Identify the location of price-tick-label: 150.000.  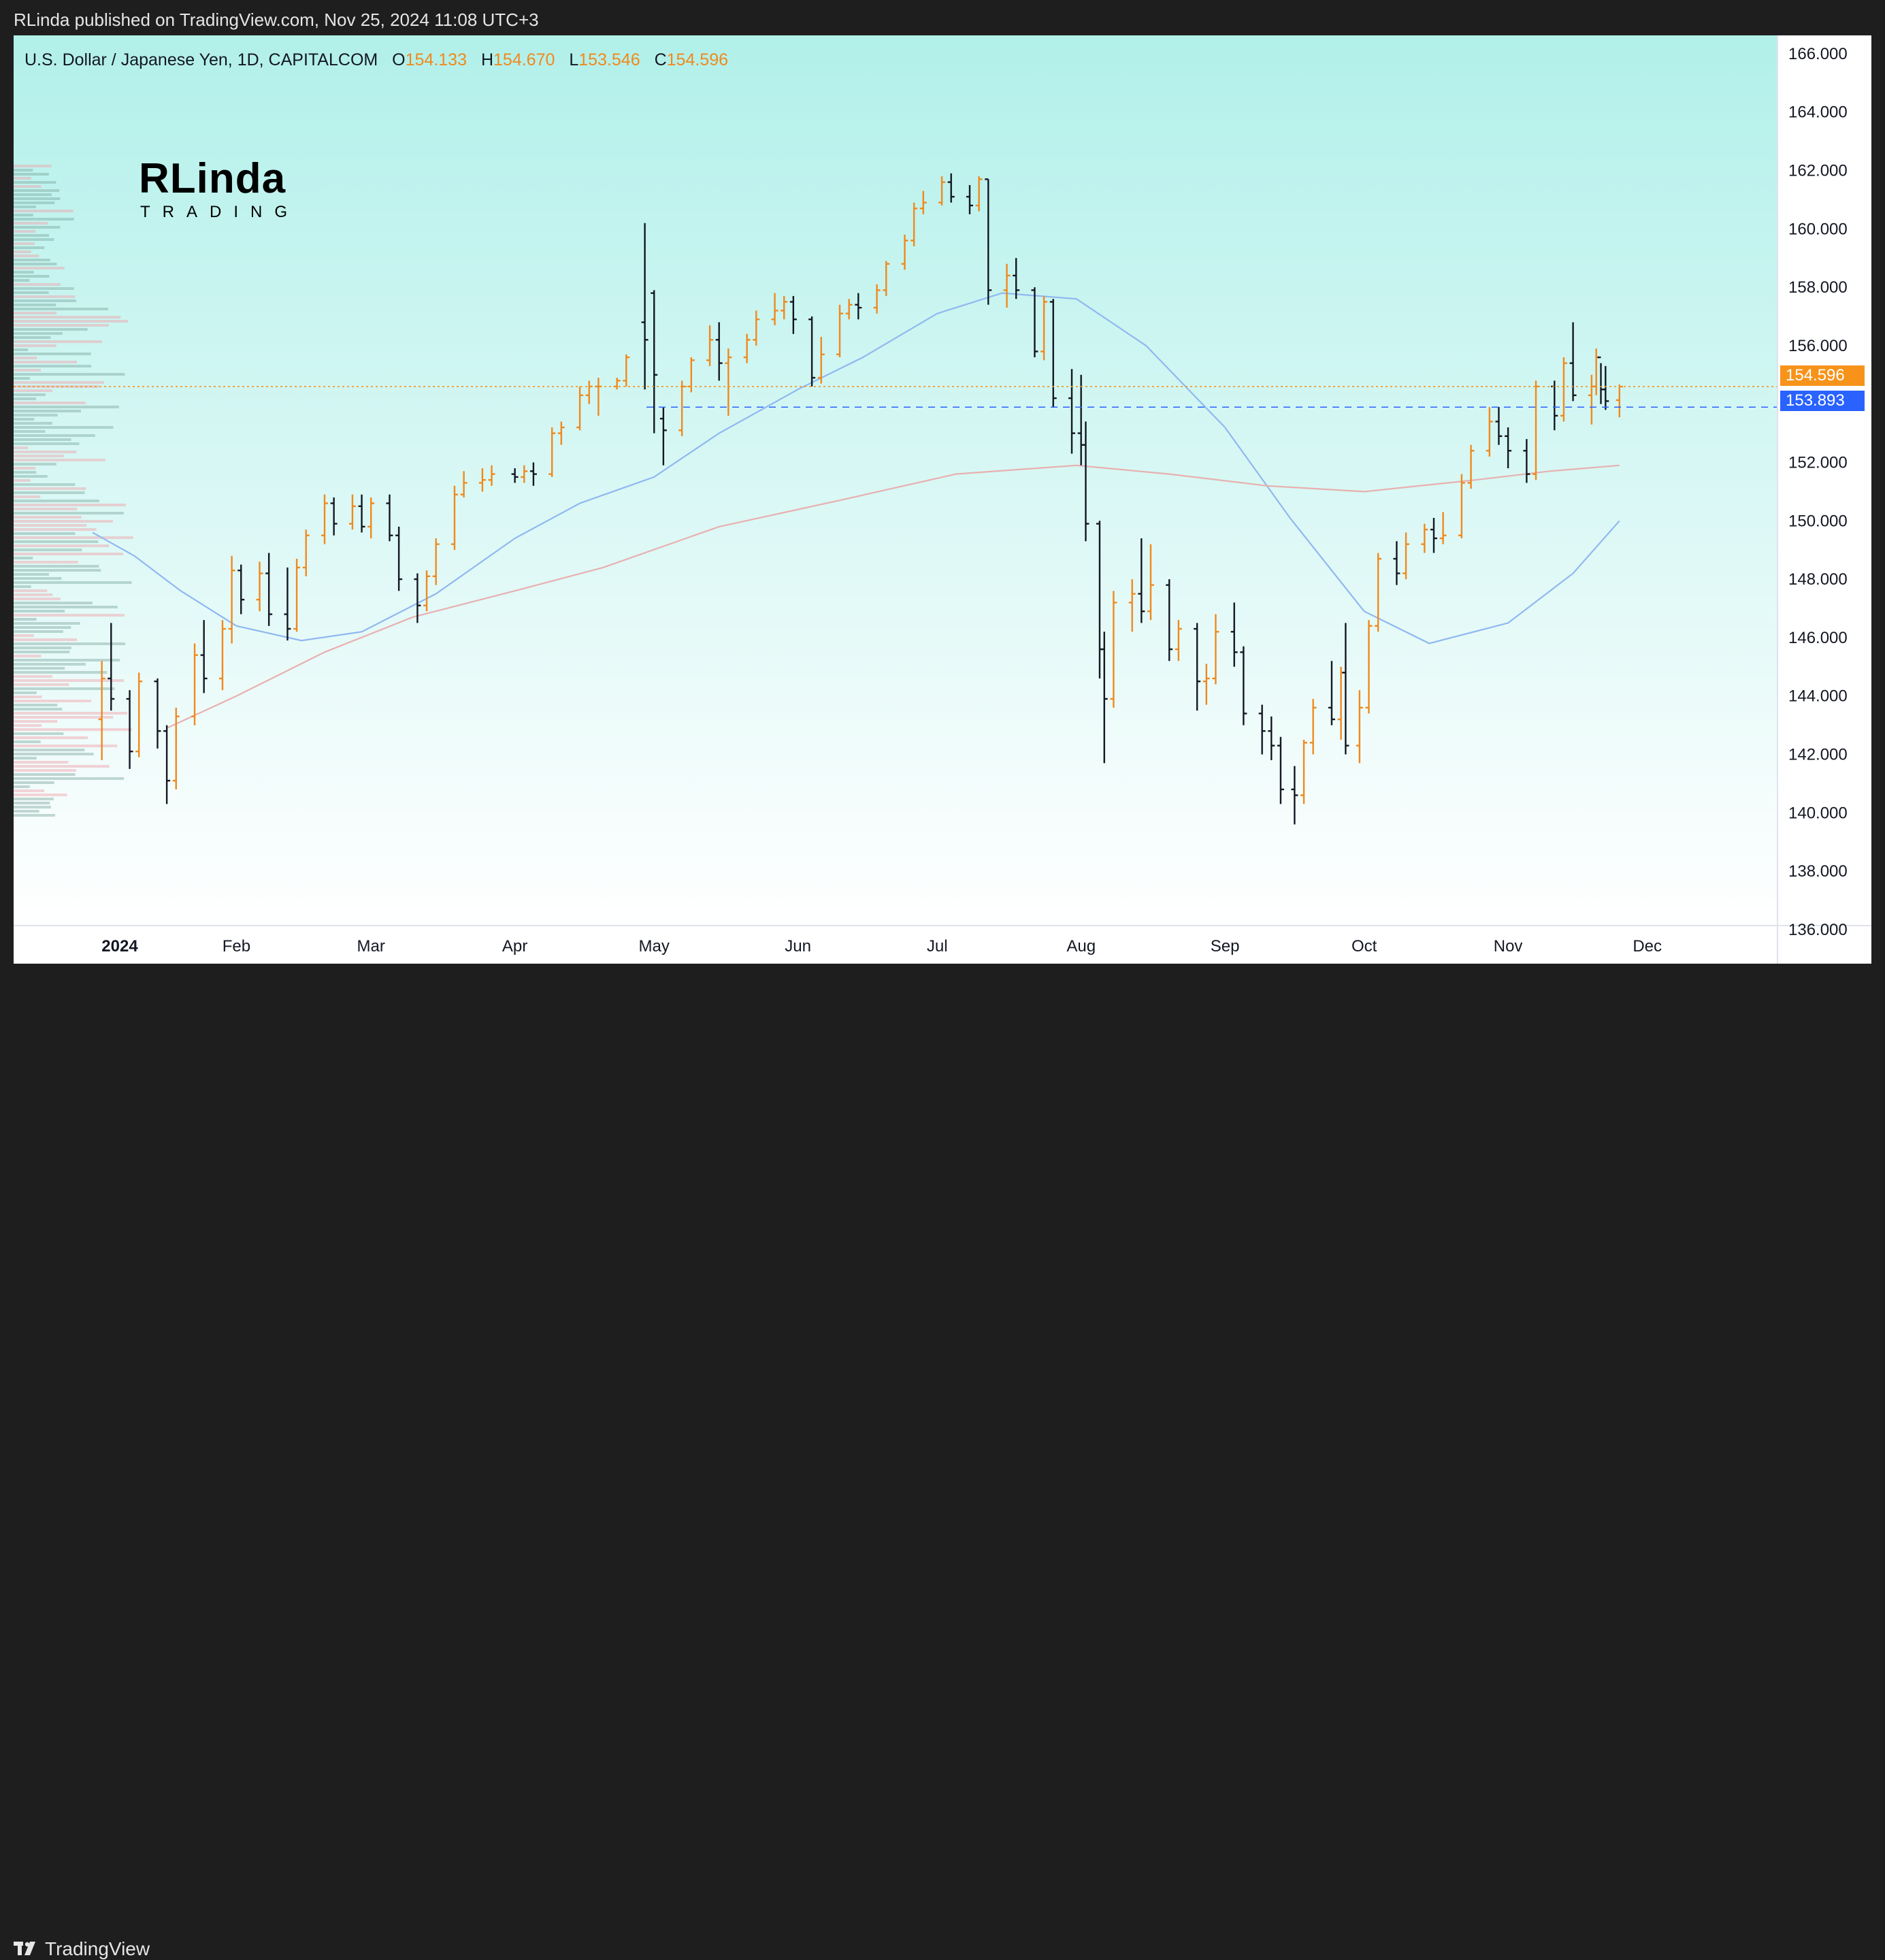
(1818, 521).